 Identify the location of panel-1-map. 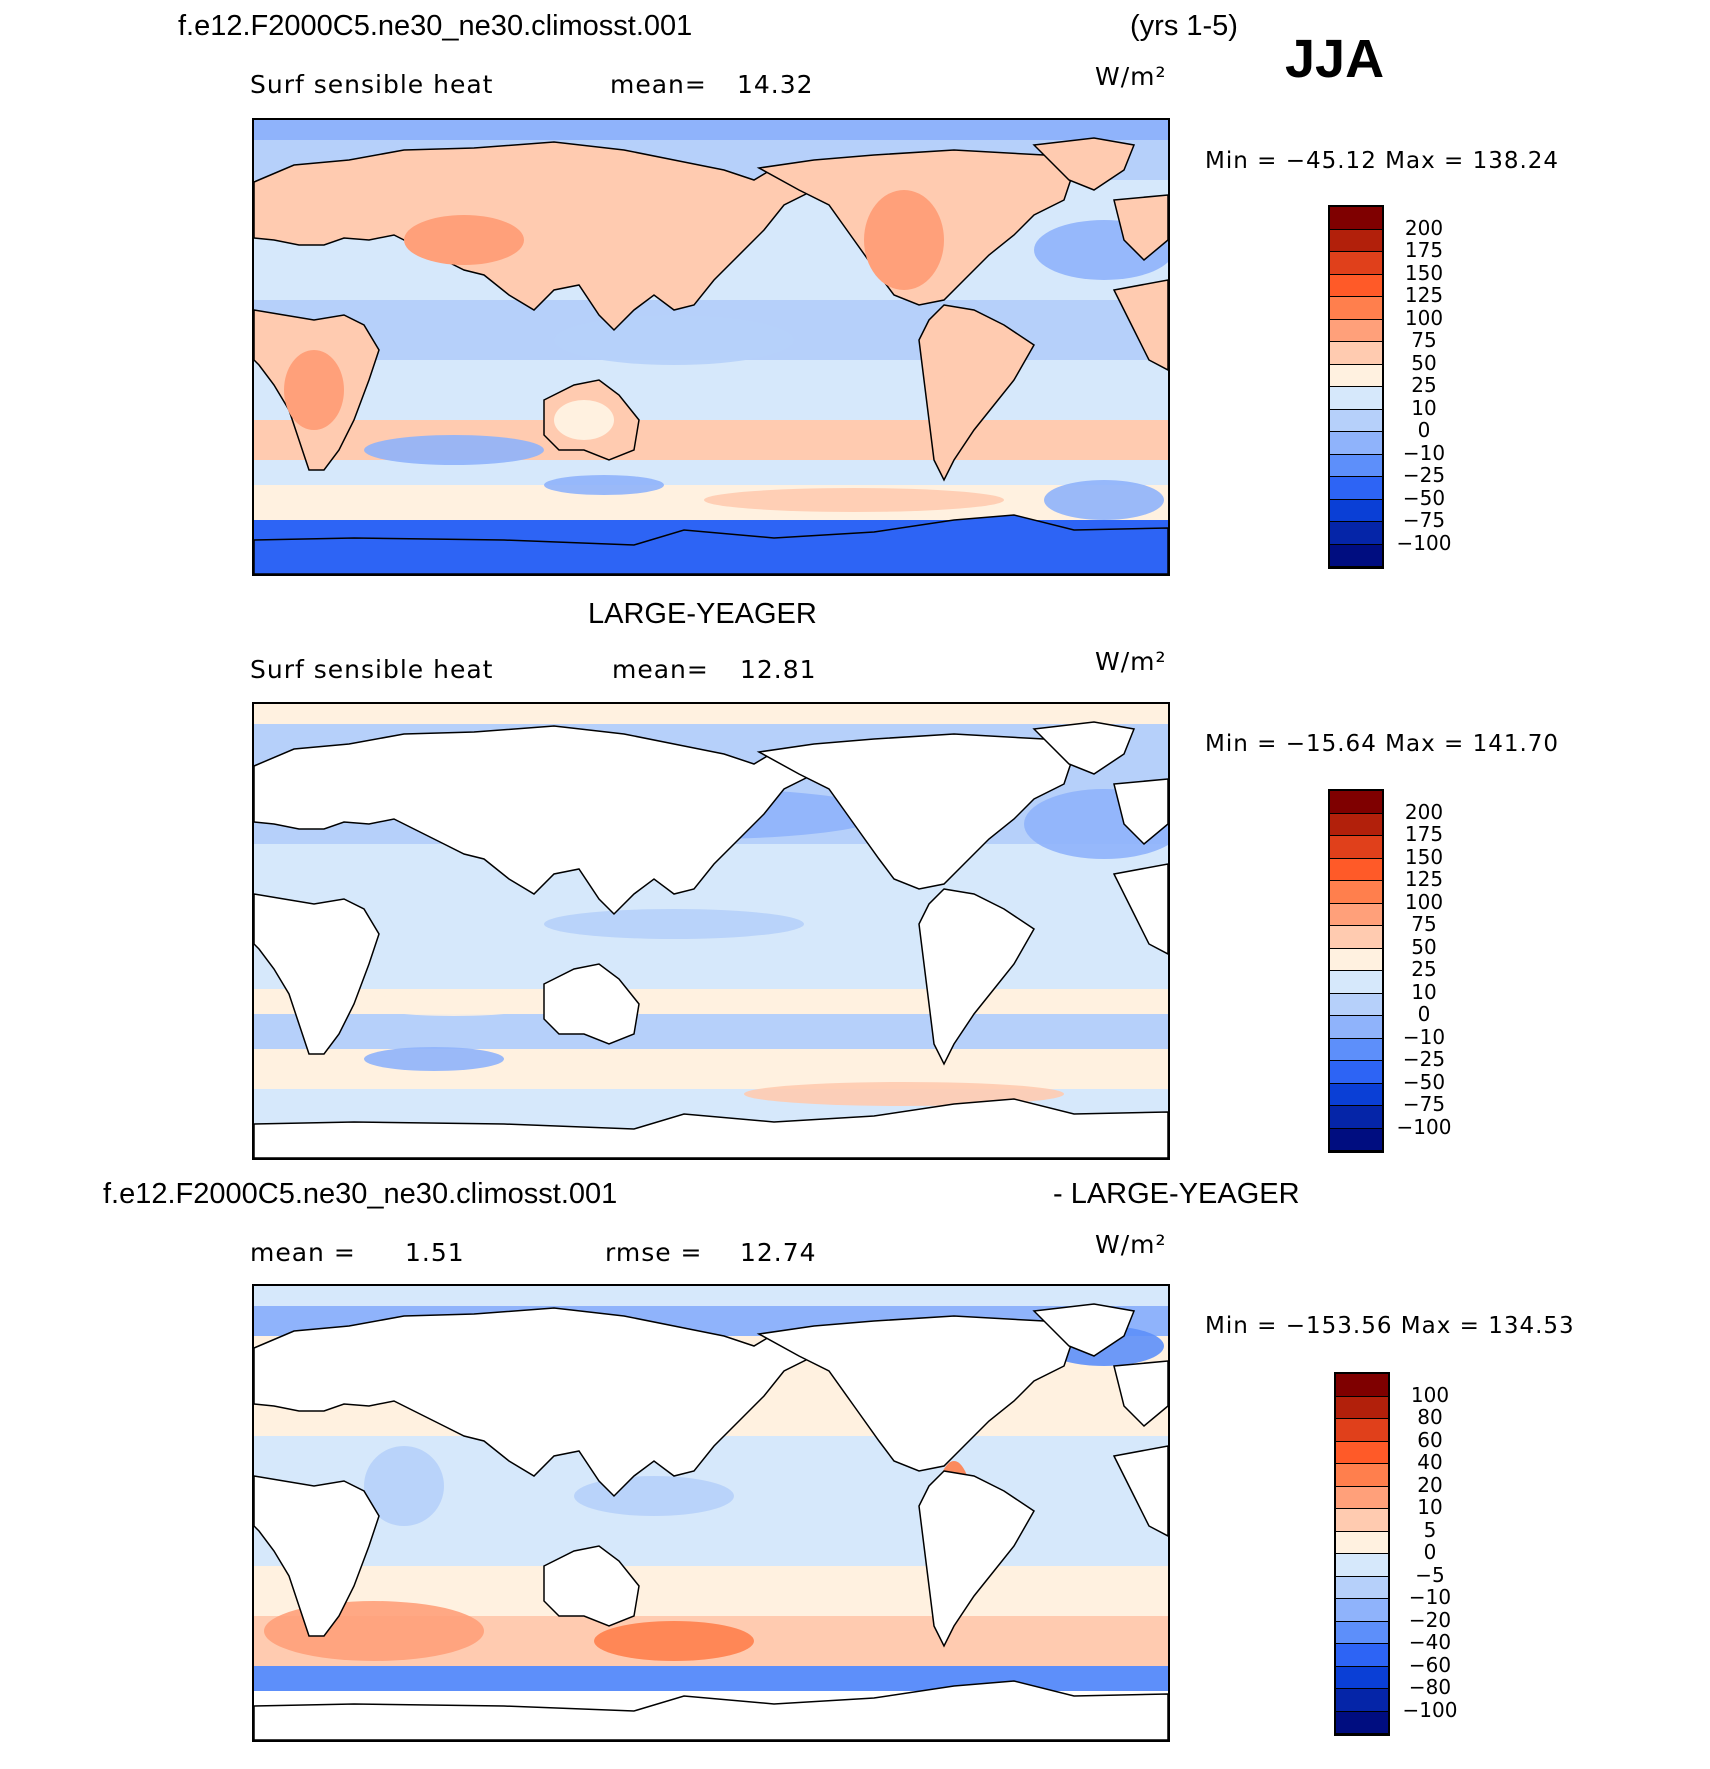
(711, 347).